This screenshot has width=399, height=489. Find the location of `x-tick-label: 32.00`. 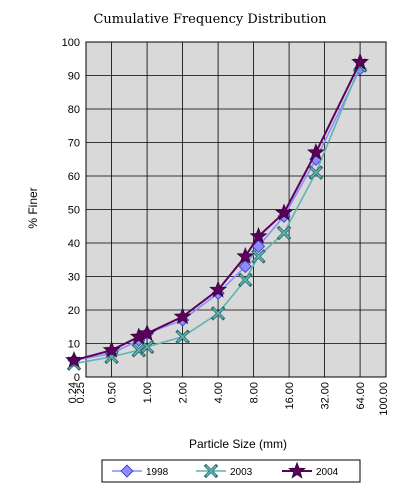

x-tick-label: 32.00 is located at coordinates (326, 396).